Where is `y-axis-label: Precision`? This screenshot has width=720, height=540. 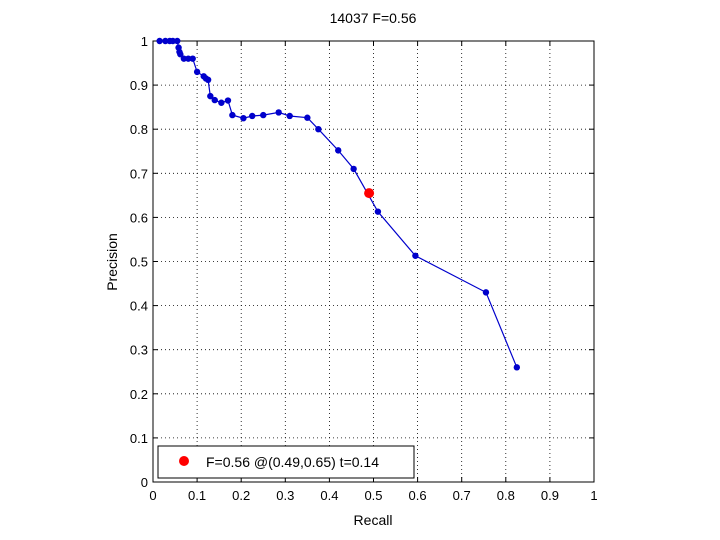
y-axis-label: Precision is located at coordinates (112, 262).